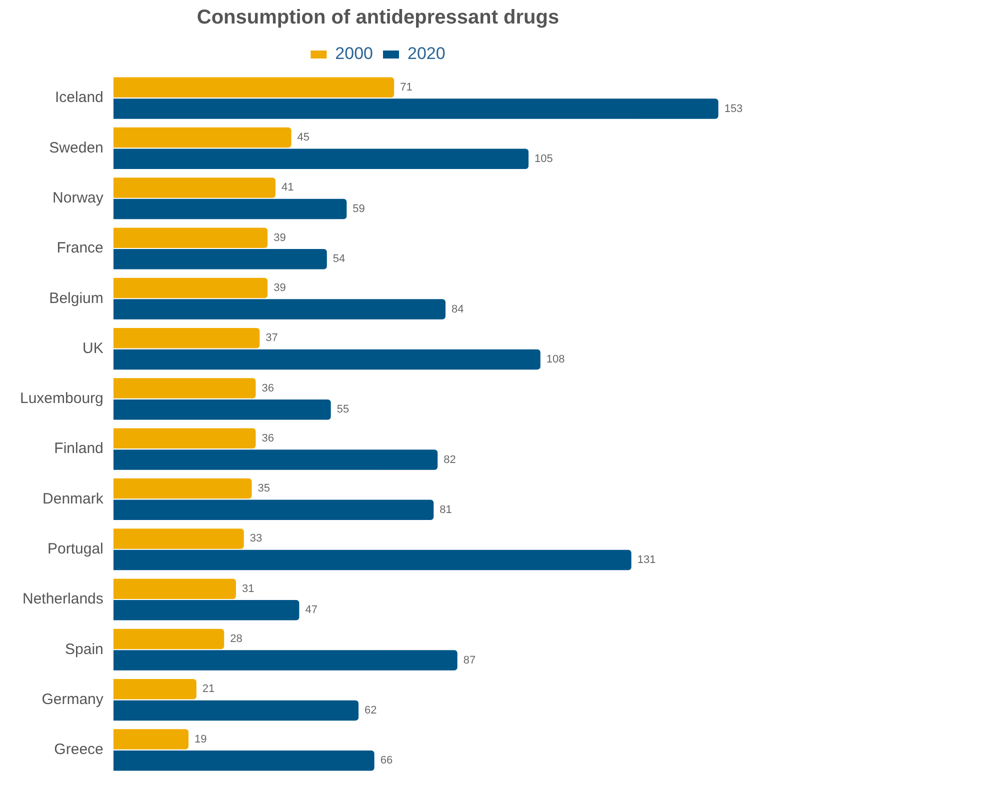  What do you see at coordinates (733, 108) in the screenshot?
I see `data-label: 153` at bounding box center [733, 108].